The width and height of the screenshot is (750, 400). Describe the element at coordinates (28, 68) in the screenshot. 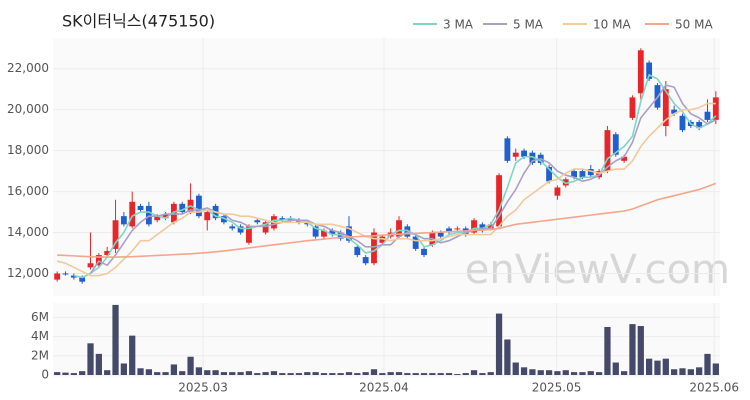

I see `y-tick-label: 22,000` at that location.